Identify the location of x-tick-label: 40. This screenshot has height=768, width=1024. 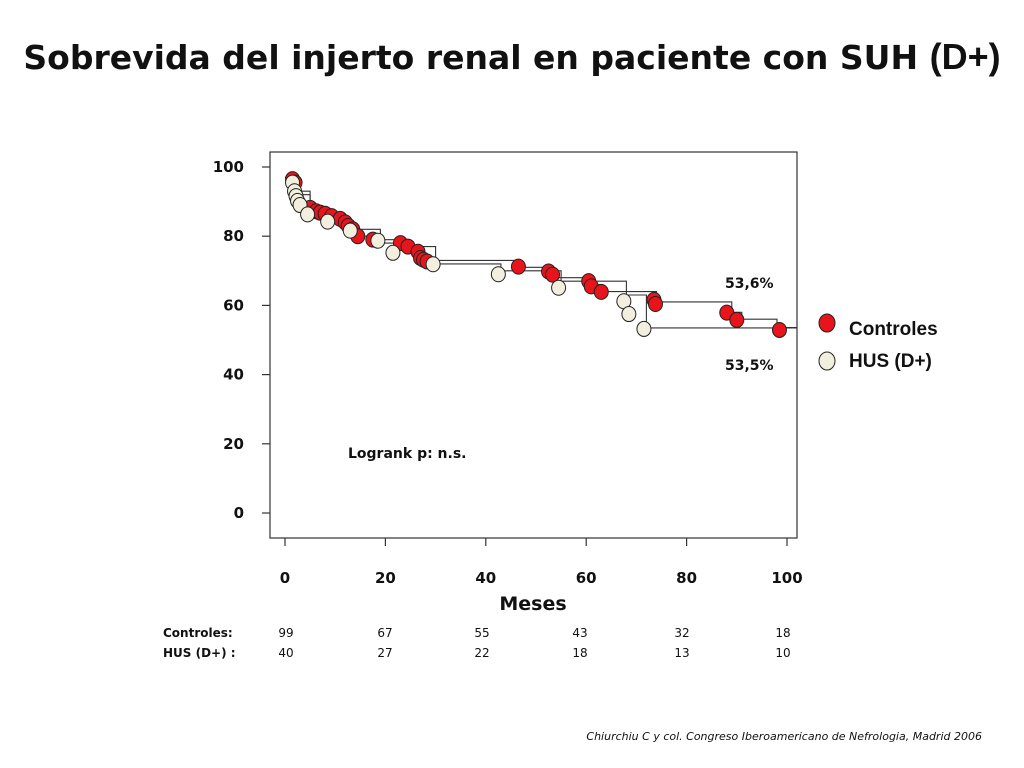
(485, 578).